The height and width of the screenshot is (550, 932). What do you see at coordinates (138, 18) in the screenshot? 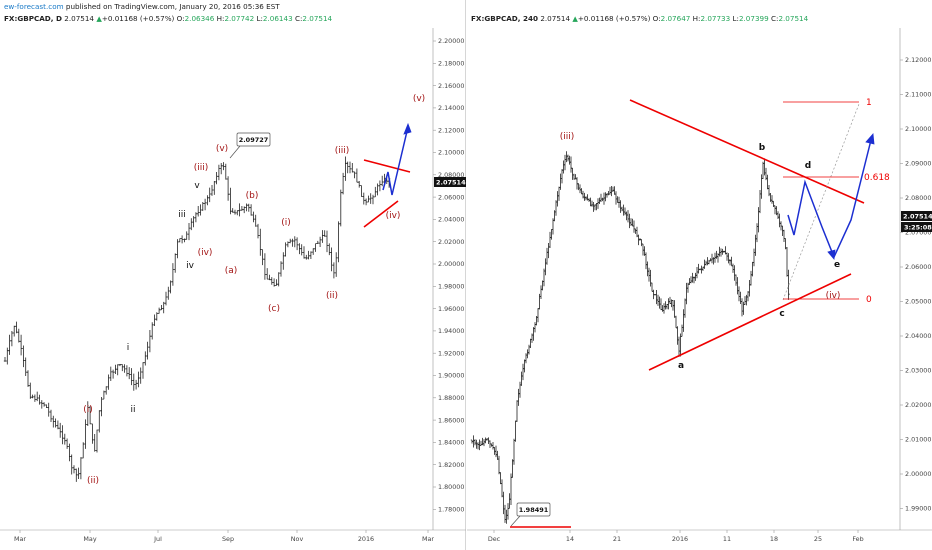
I see `left-change: +0.01168 (+0.57%)` at bounding box center [138, 18].